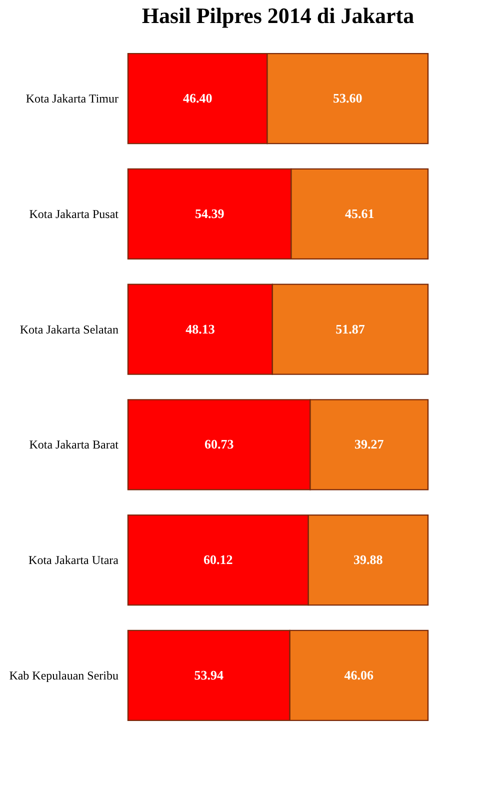  What do you see at coordinates (347, 98) in the screenshot?
I see `data-label: 53.60` at bounding box center [347, 98].